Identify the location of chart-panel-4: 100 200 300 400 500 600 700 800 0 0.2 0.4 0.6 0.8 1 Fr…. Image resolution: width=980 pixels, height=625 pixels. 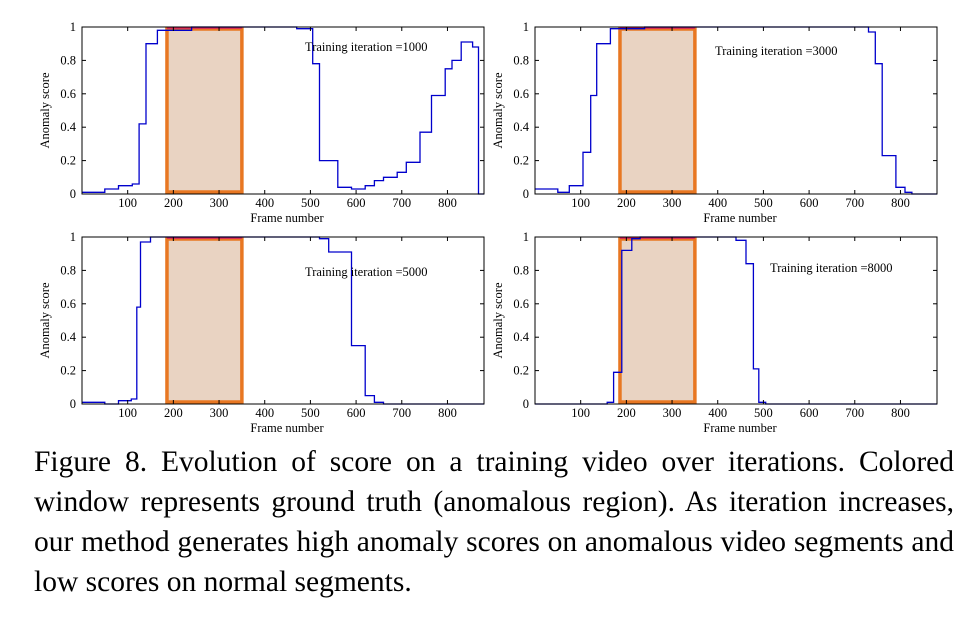
(714, 332).